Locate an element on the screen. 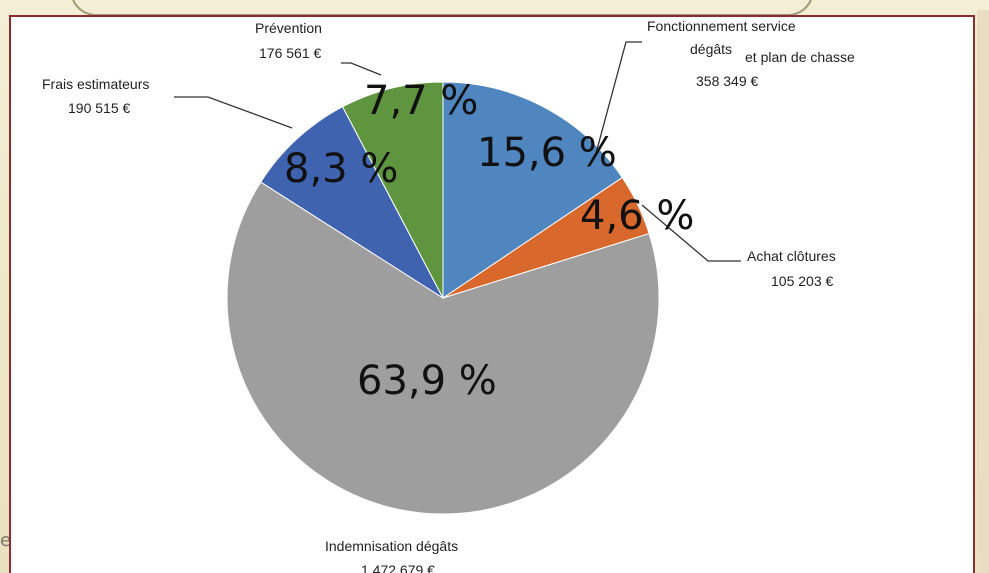 Image resolution: width=989 pixels, height=573 pixels. decorative-arc is located at coordinates (442, 8).